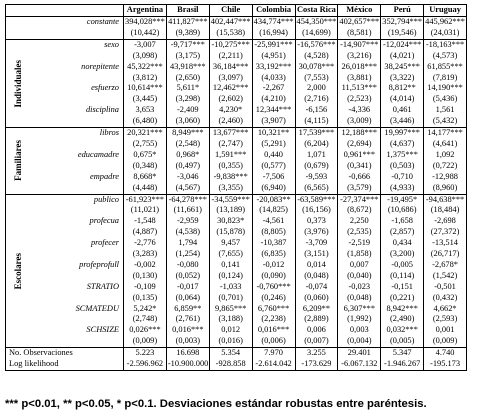 This screenshot has height=419, width=483. Describe the element at coordinates (187, 365) in the screenshot. I see `stat-value: -10.900.000` at that location.